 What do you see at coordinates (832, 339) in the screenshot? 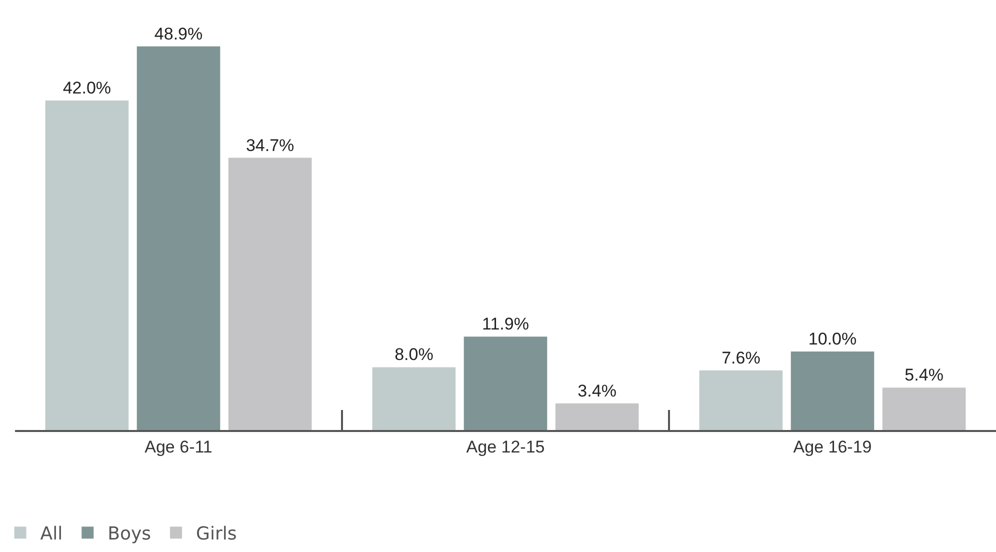
I see `data-label: 10.0%` at bounding box center [832, 339].